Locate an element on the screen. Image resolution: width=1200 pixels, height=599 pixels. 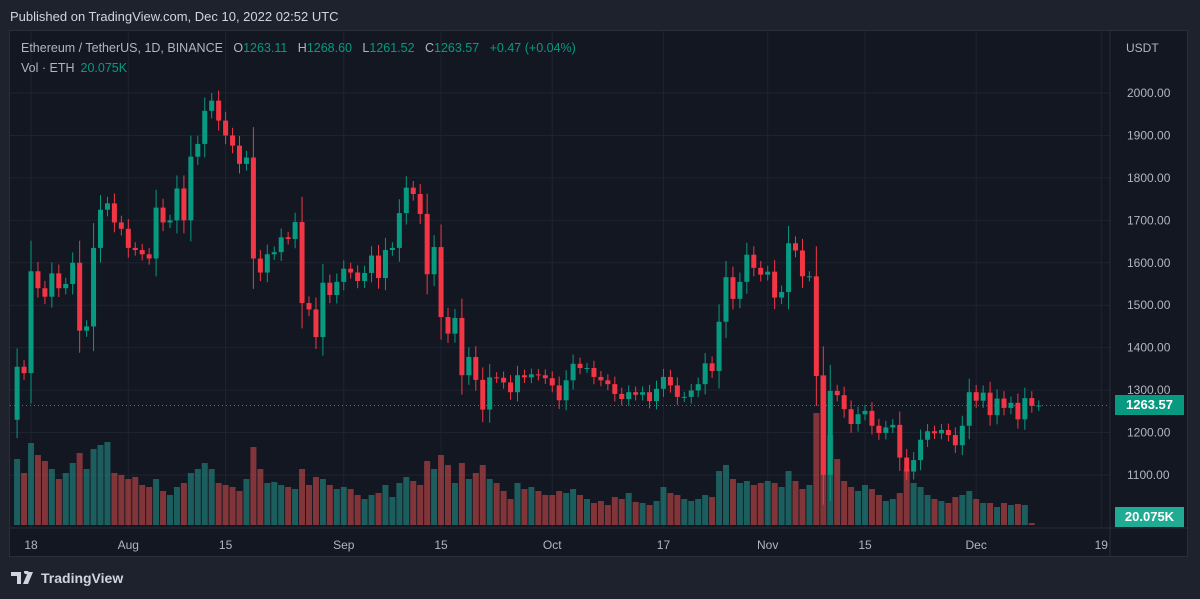
change-value: +0.47 (+0.04%) is located at coordinates (532, 48).